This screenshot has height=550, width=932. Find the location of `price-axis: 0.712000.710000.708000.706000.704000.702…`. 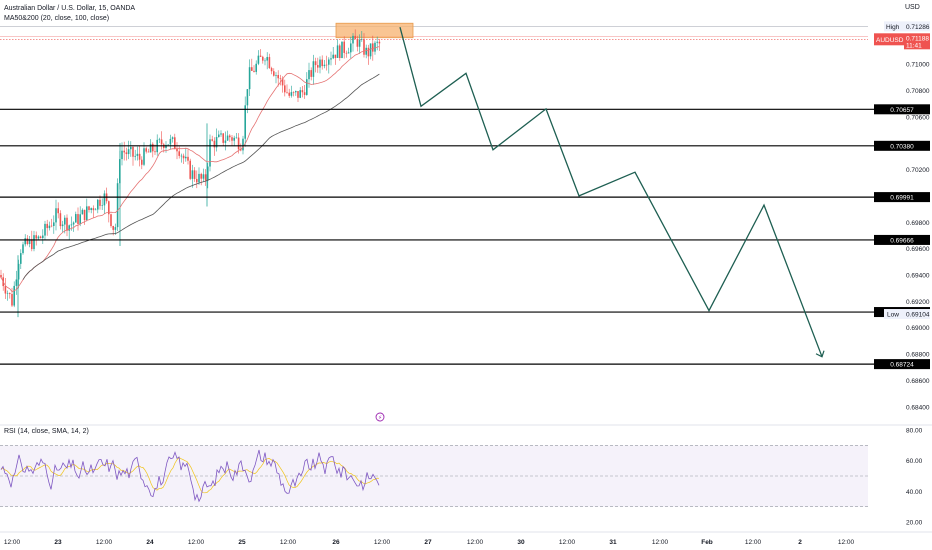

price-axis: 0.712000.710000.708000.706000.704000.702… is located at coordinates (918, 223).